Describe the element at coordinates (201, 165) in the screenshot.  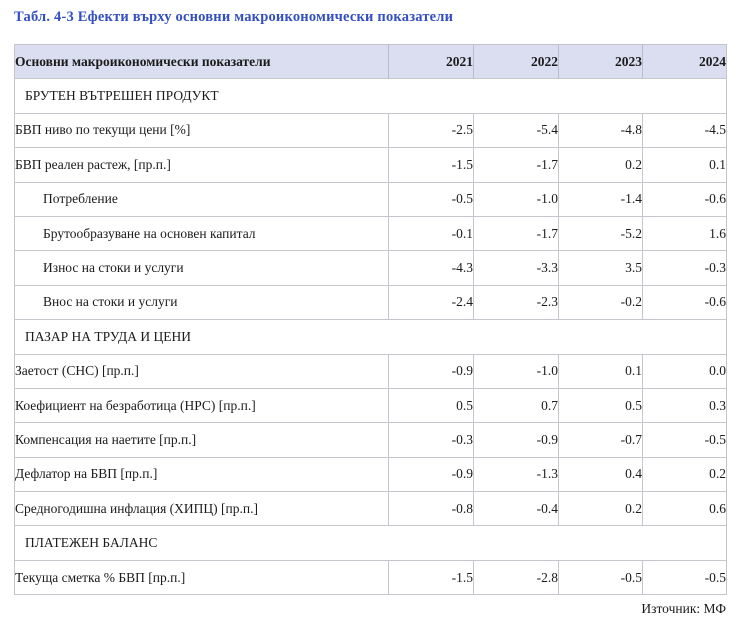
I see `row-label: БВП реален растеж, [пр.п.]` at that location.